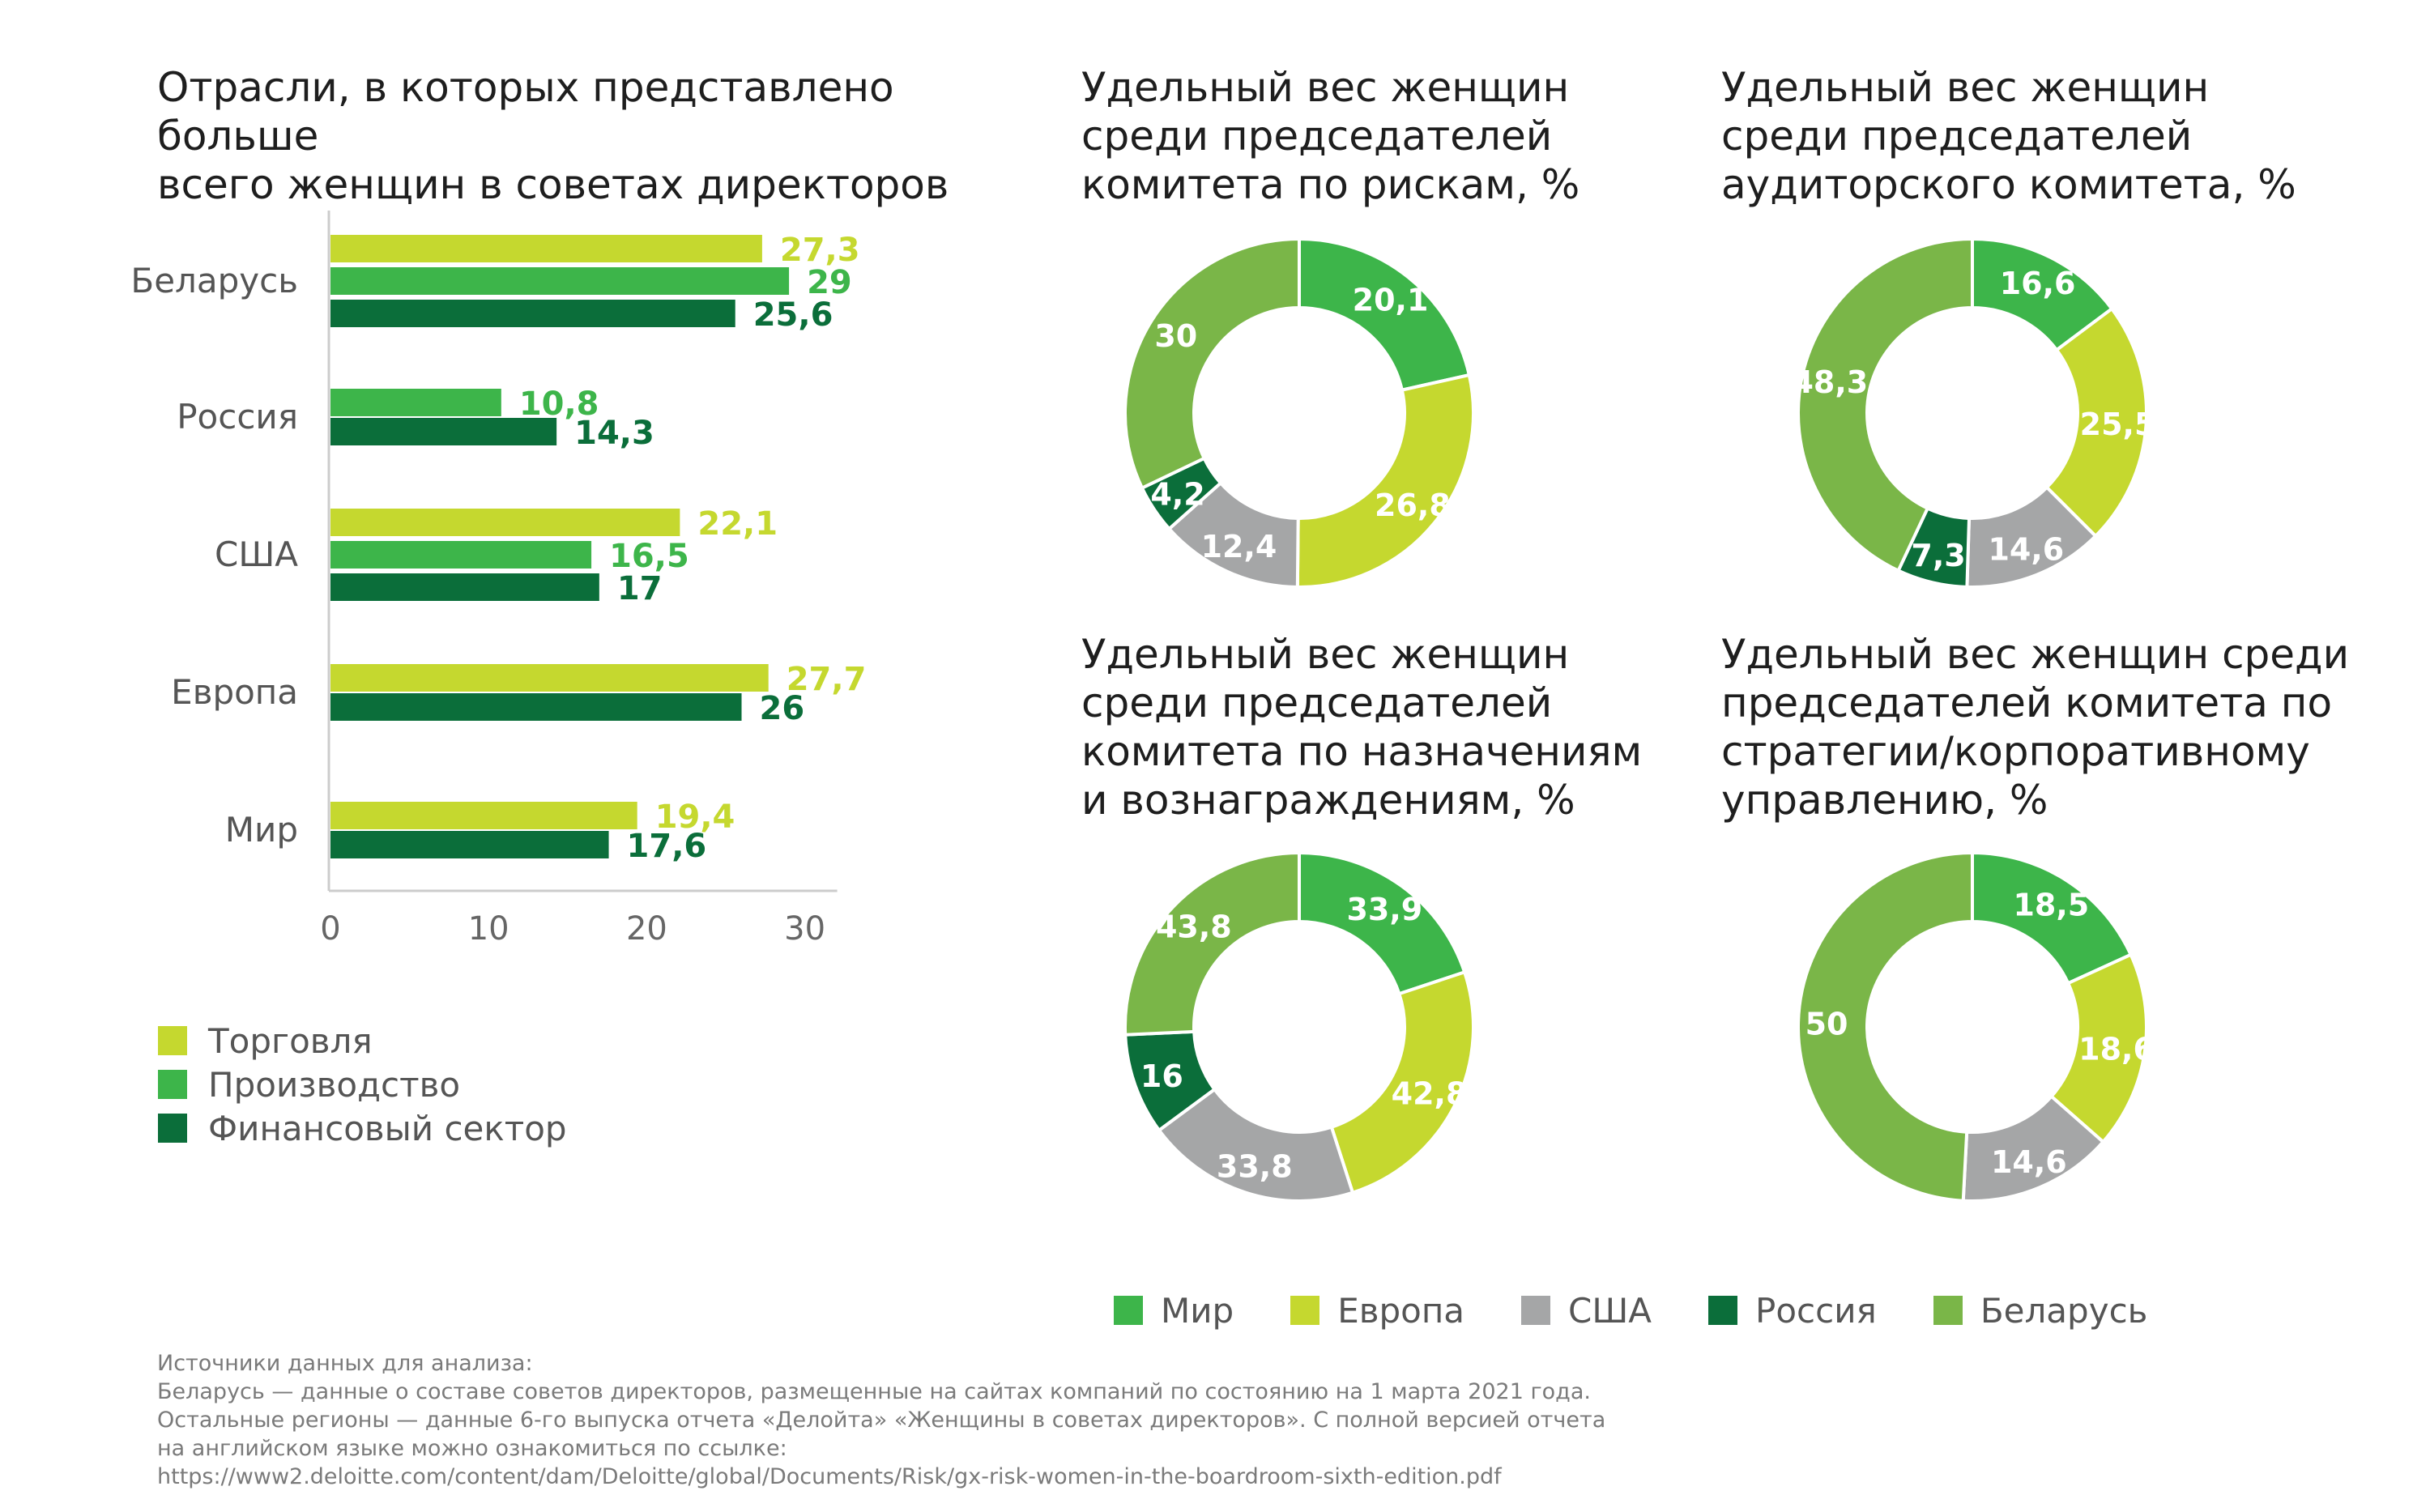  I want to click on legend-label-russia: Россия, so click(1816, 1310).